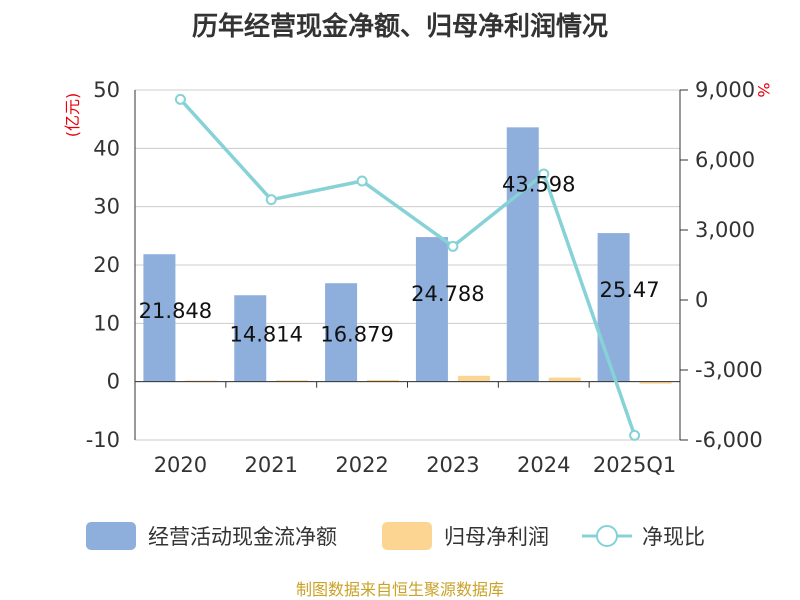 This screenshot has height=600, width=800. I want to click on right-tick-label: -6,000, so click(729, 440).